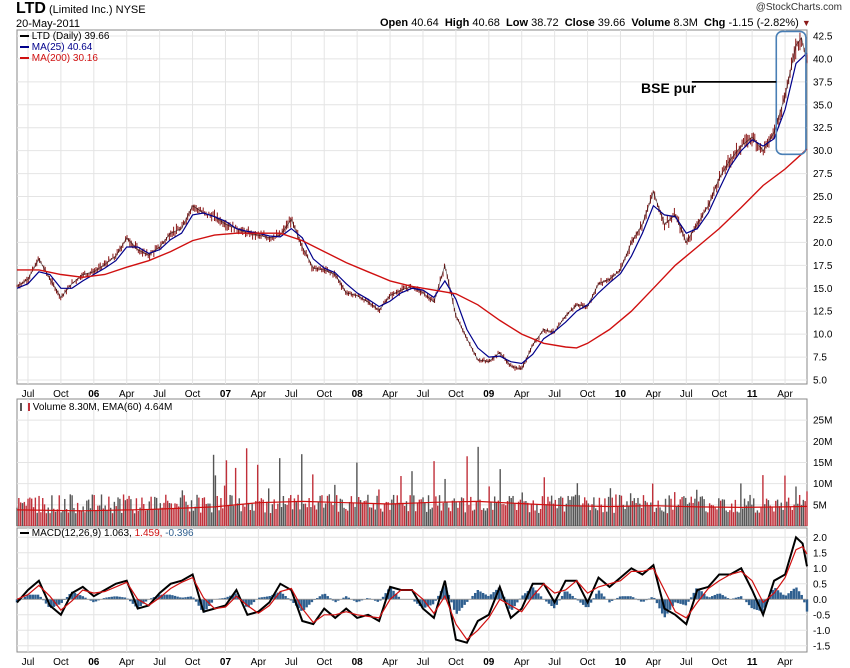  What do you see at coordinates (823, 151) in the screenshot?
I see `price-y-tick-label: 30.0` at bounding box center [823, 151].